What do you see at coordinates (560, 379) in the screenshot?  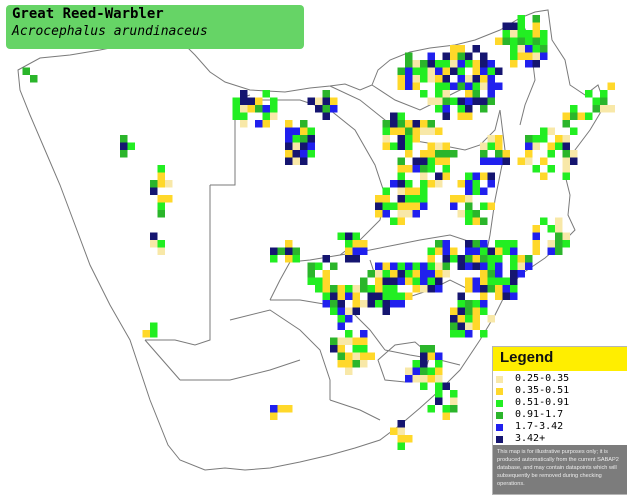 I see `legend-item: 0.25-0.35` at bounding box center [560, 379].